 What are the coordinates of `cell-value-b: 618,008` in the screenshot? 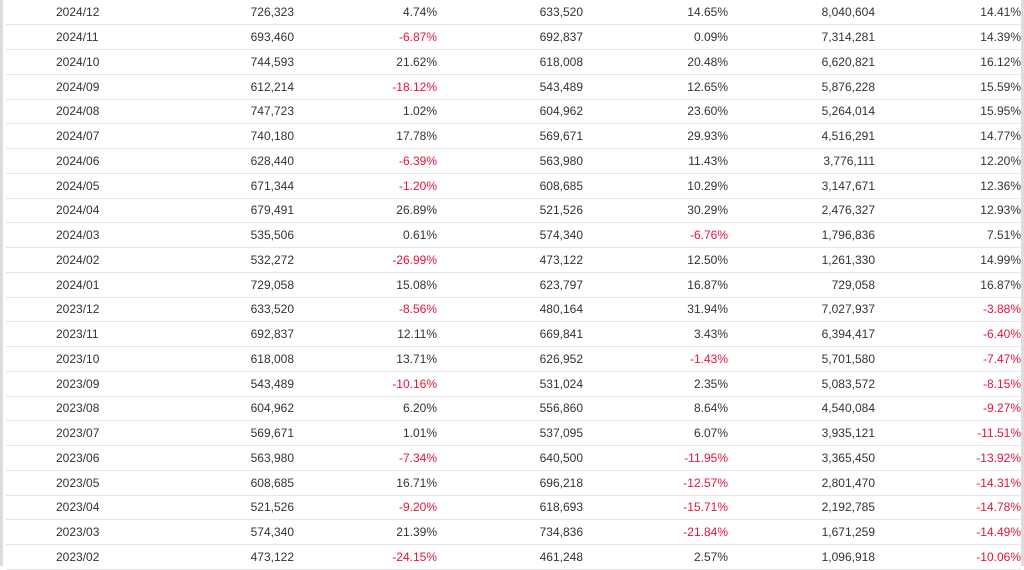 It's located at (510, 62).